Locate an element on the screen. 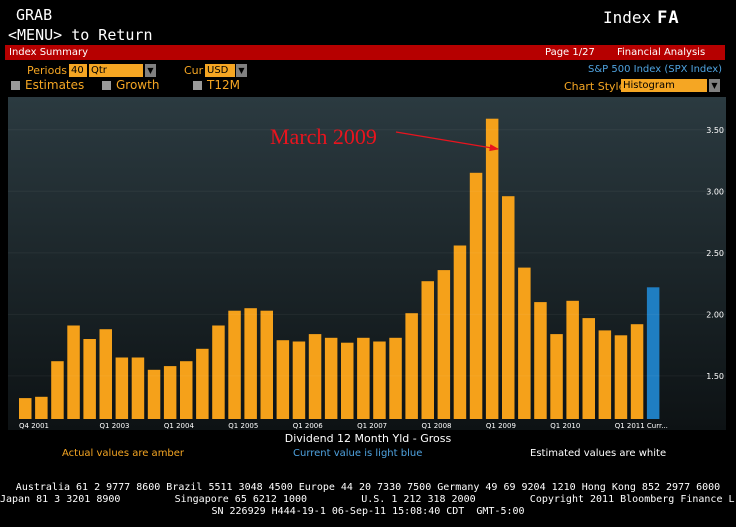 Image resolution: width=736 pixels, height=527 pixels. annotation-text: March 2009 is located at coordinates (323, 136).